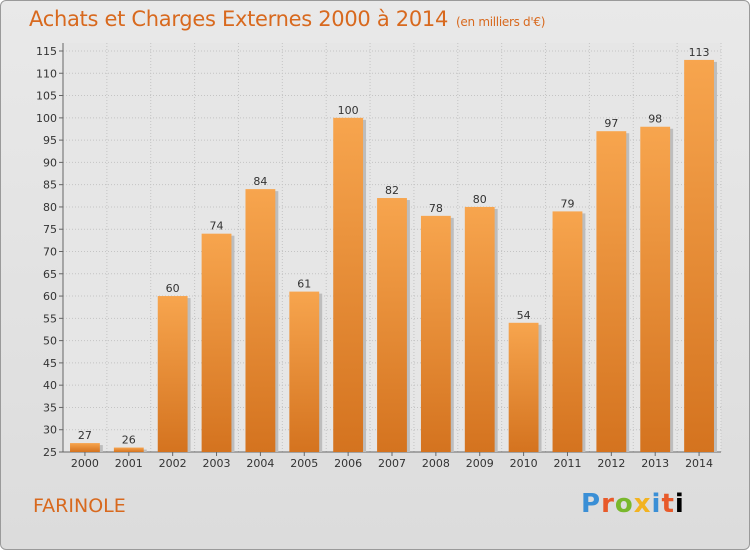  I want to click on bar-value-label: 113, so click(699, 52).